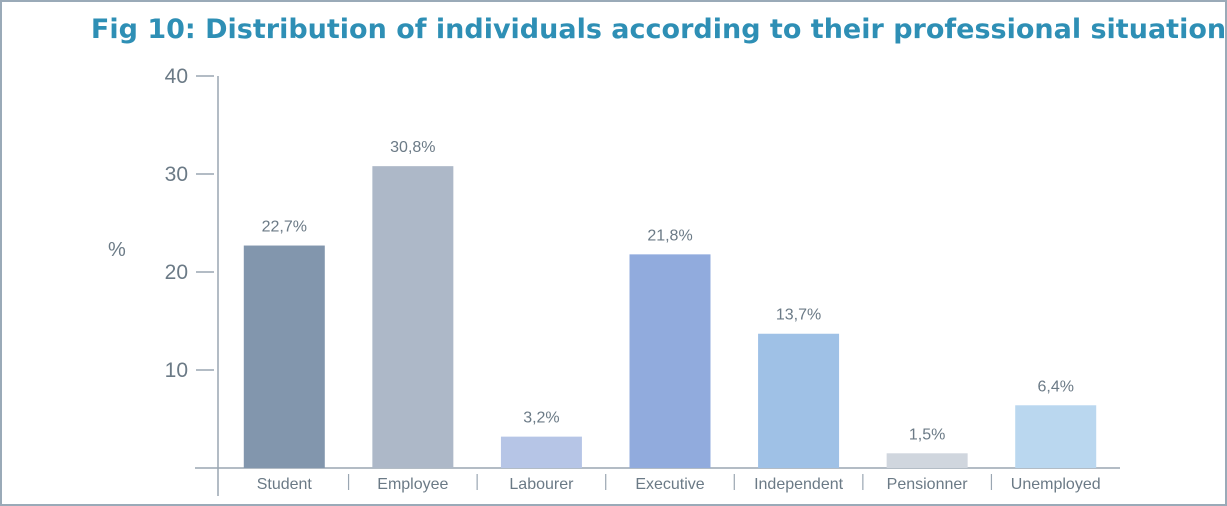 Image resolution: width=1227 pixels, height=506 pixels. I want to click on data-label-independent: 13,7%, so click(798, 315).